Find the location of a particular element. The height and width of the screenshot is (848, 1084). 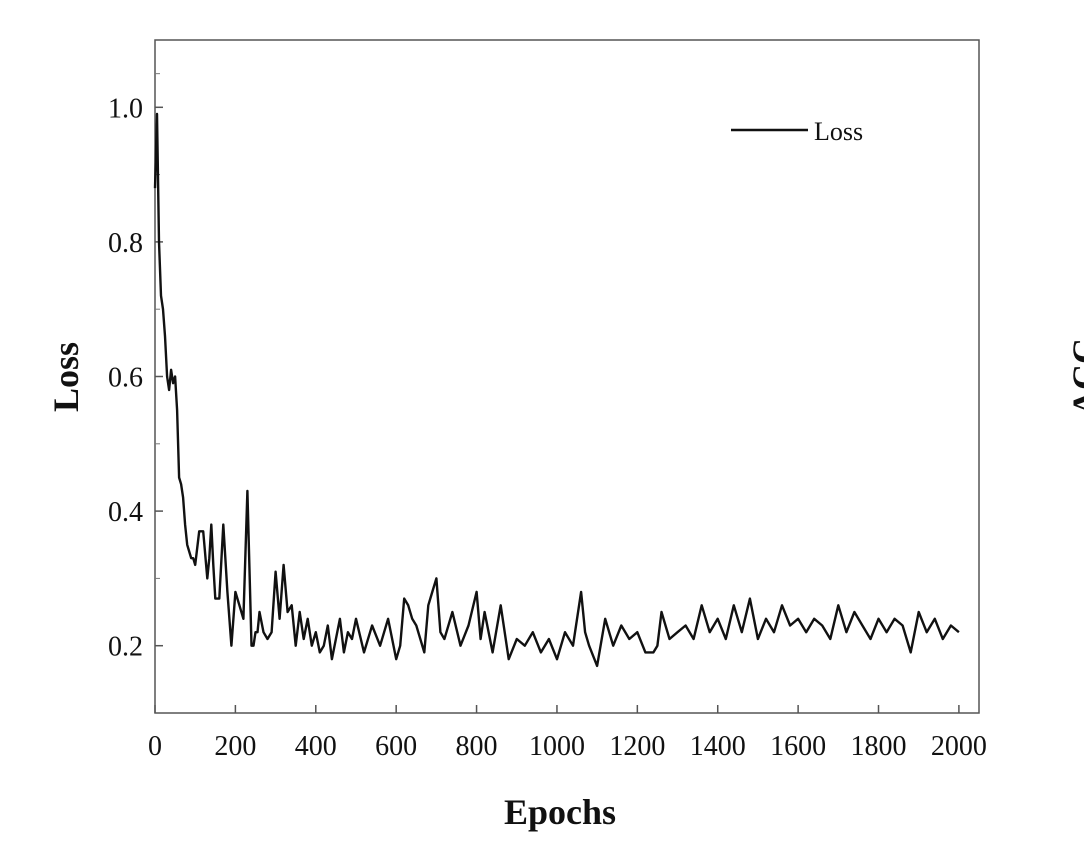

x-tick-label: 400 is located at coordinates (316, 746).